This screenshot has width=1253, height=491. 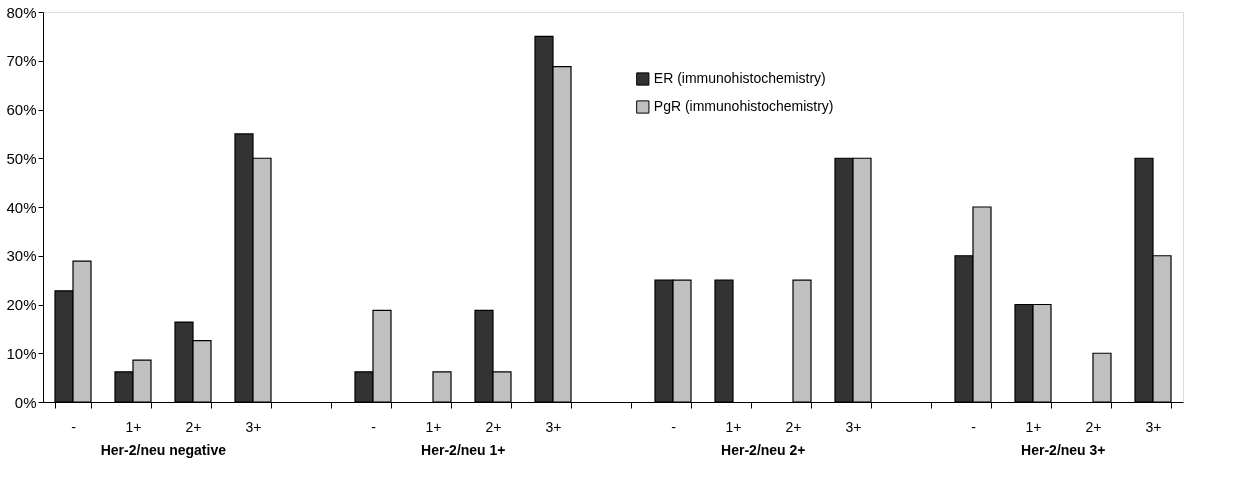 I want to click on legend-label: ER (immunohistochemistry), so click(x=739, y=78).